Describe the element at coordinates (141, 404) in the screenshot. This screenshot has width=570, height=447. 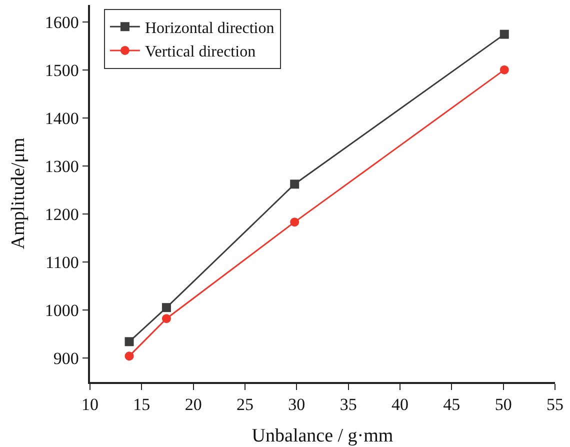
I see `x-tick-label: 15` at that location.